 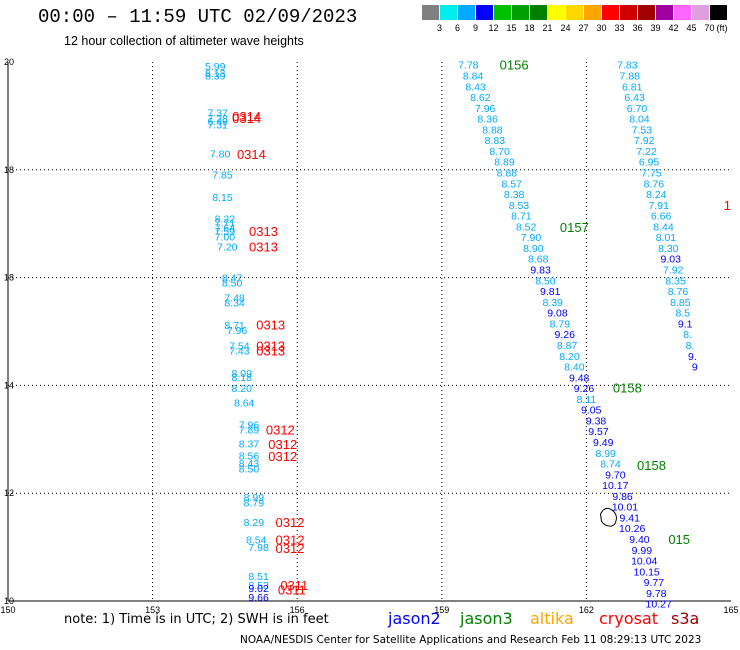 I want to click on satellite-legend-item: cryosat, so click(x=629, y=618).